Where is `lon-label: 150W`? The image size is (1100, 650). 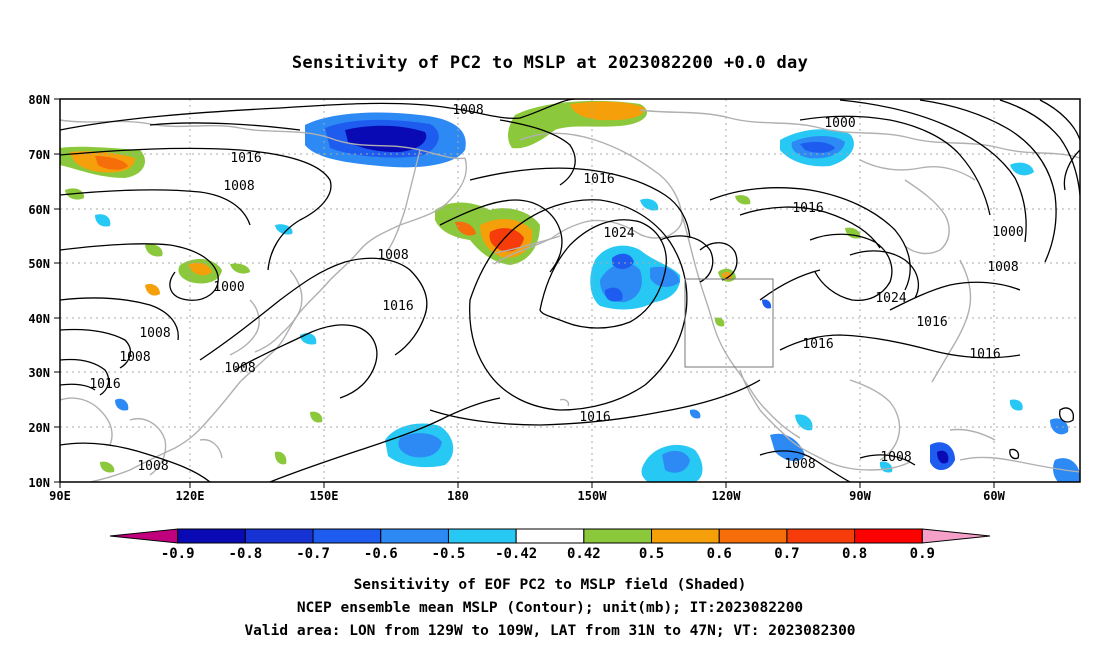
lon-label: 150W is located at coordinates (593, 496).